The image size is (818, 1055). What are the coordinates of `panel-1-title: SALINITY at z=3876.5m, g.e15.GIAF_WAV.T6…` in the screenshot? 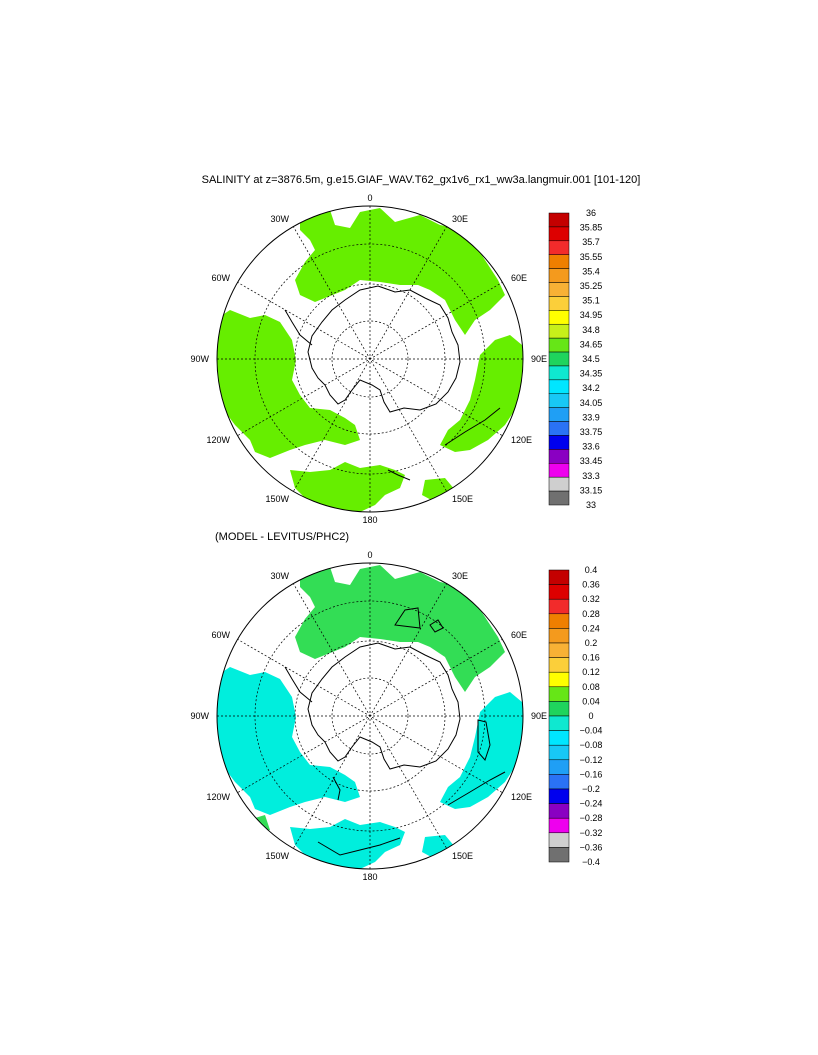 It's located at (421, 180).